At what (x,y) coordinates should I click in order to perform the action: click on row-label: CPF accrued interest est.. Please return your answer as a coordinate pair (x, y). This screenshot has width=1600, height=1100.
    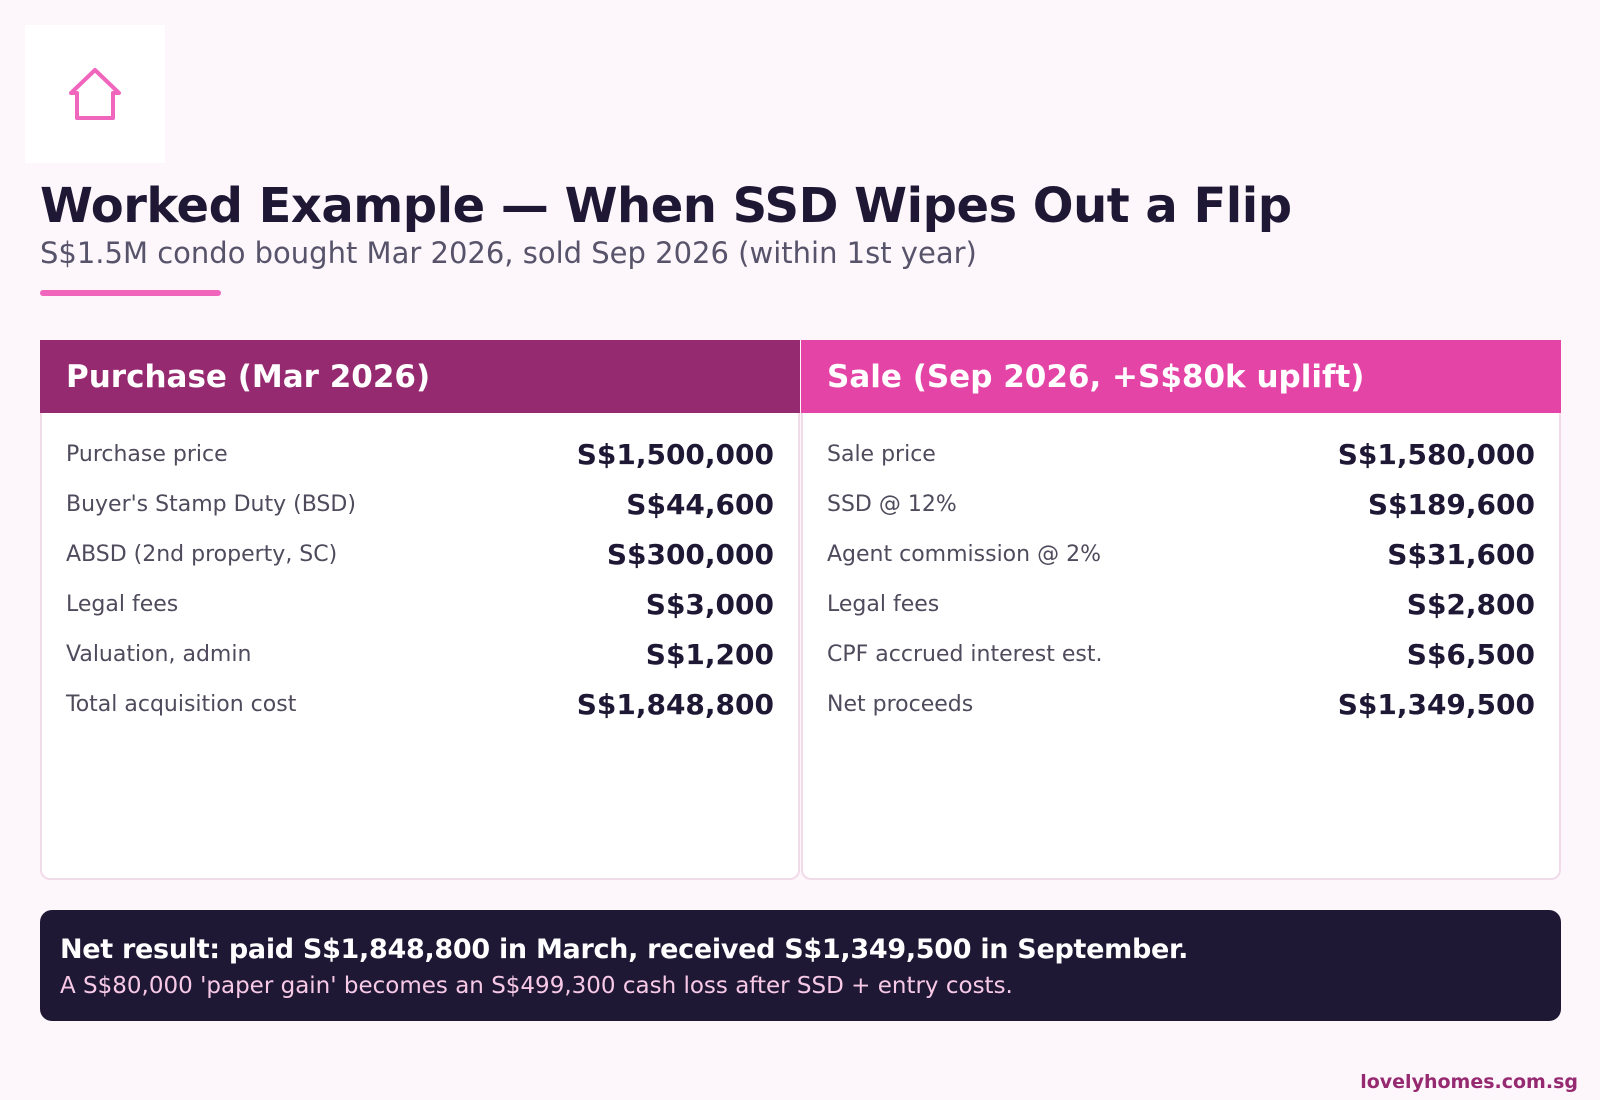
    Looking at the image, I should click on (965, 654).